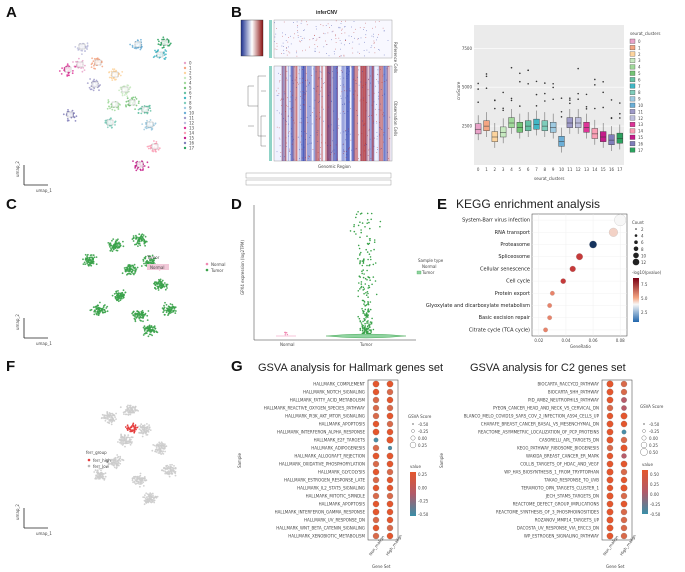  What do you see at coordinates (644, 312) in the screenshot?
I see `kegg-pval-tick-3: 2.5` at bounding box center [644, 312].